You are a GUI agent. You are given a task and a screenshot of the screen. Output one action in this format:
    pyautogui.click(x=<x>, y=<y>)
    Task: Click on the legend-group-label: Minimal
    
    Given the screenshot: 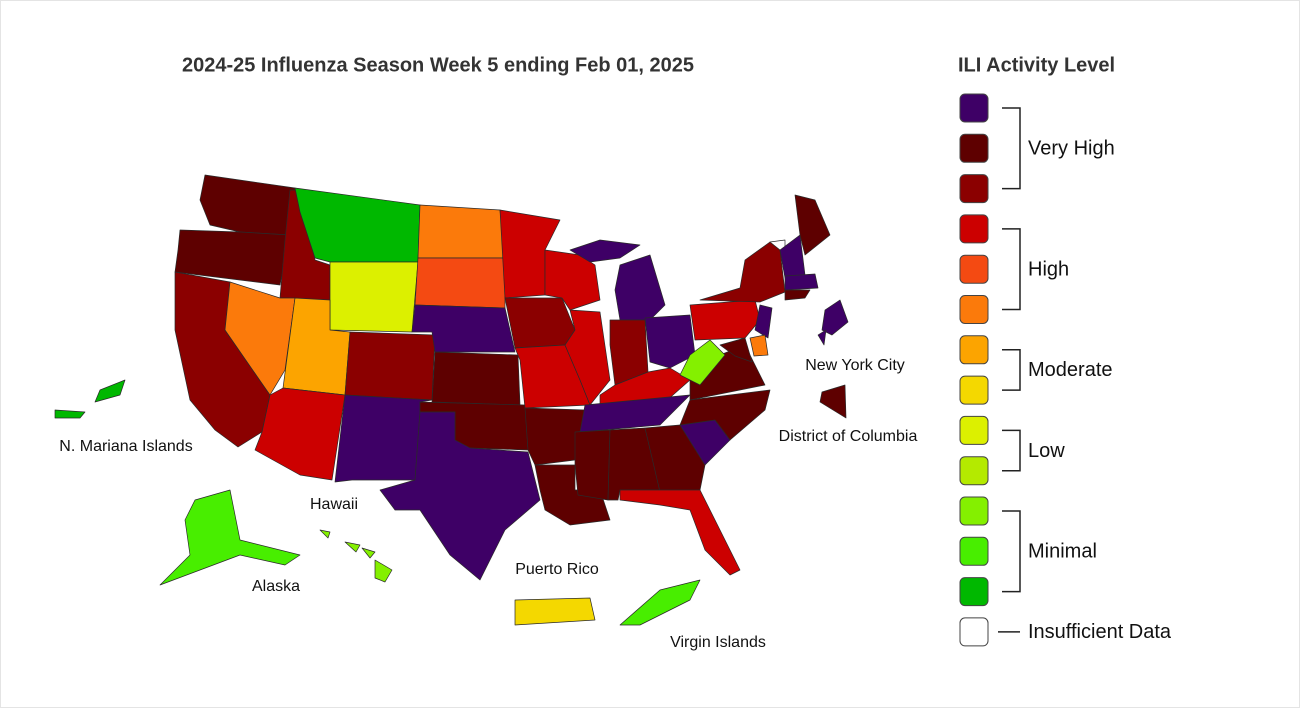 What is the action you would take?
    pyautogui.click(x=1062, y=552)
    